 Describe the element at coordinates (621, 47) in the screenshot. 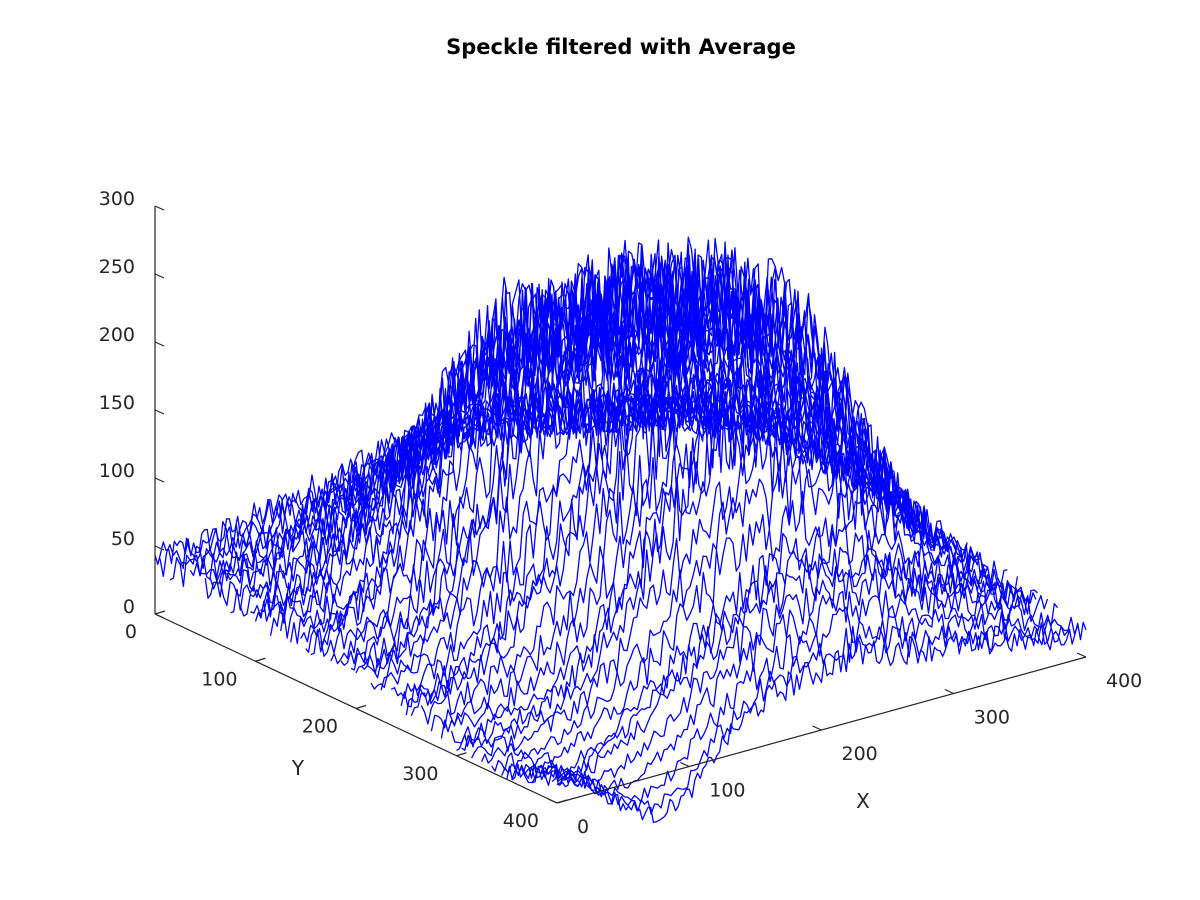

I see `chart-title: Speckle filtered with Average` at that location.